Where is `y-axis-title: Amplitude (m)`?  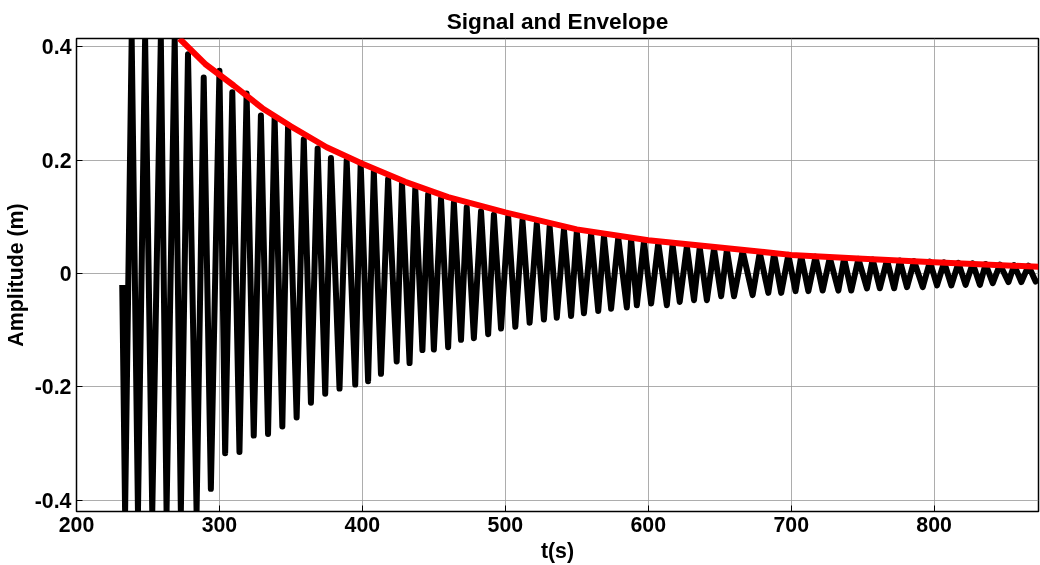 y-axis-title: Amplitude (m) is located at coordinates (15, 275).